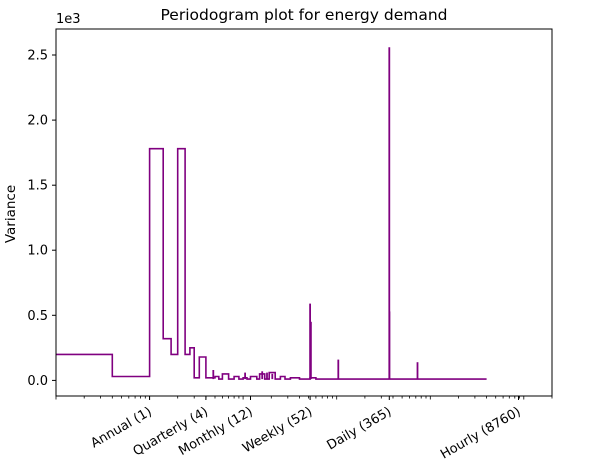 The image size is (602, 474). Describe the element at coordinates (37, 186) in the screenshot. I see `y-tick-label-3: 1.5` at that location.